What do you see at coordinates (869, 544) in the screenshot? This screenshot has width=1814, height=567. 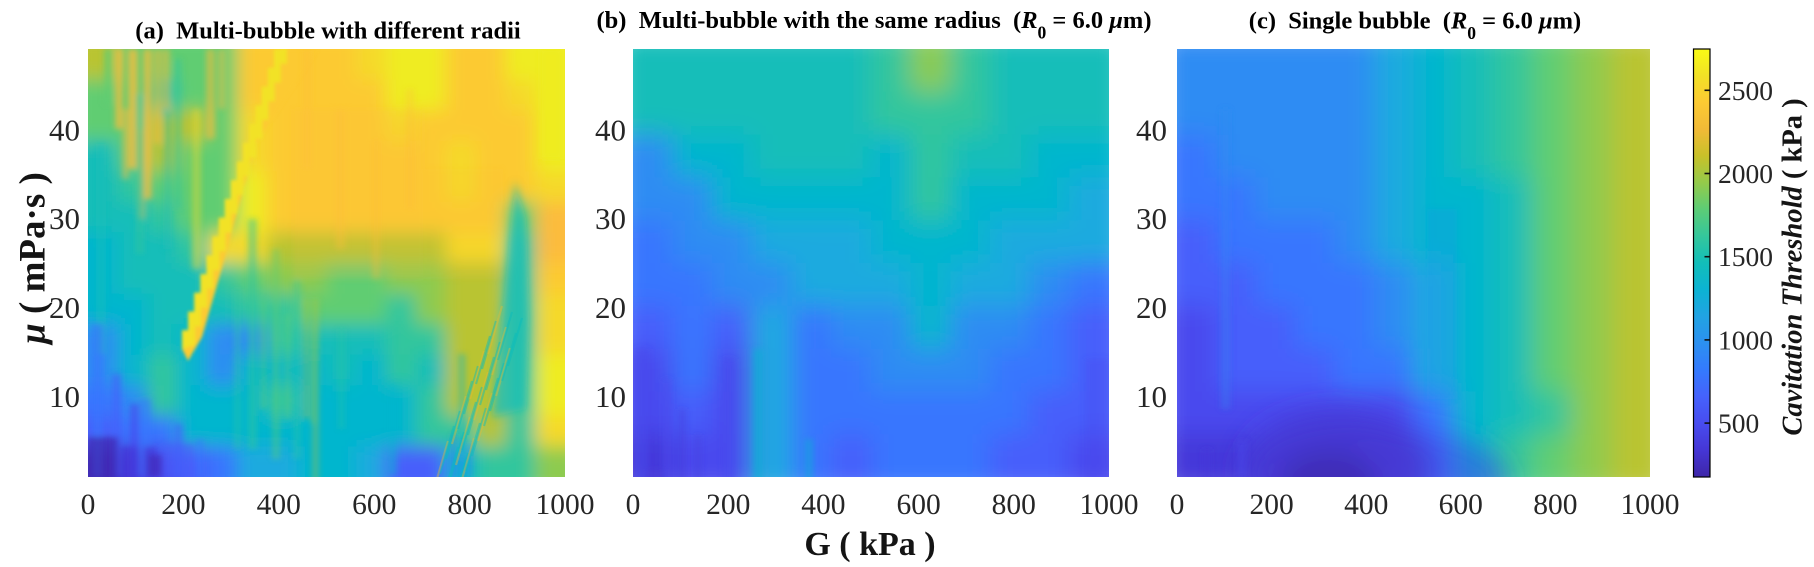 I see `svg-text: G ( kPa )` at bounding box center [869, 544].